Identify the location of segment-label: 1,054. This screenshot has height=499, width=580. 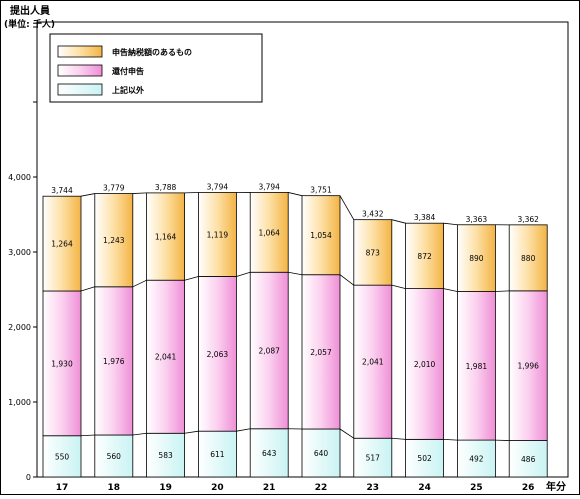
(321, 235).